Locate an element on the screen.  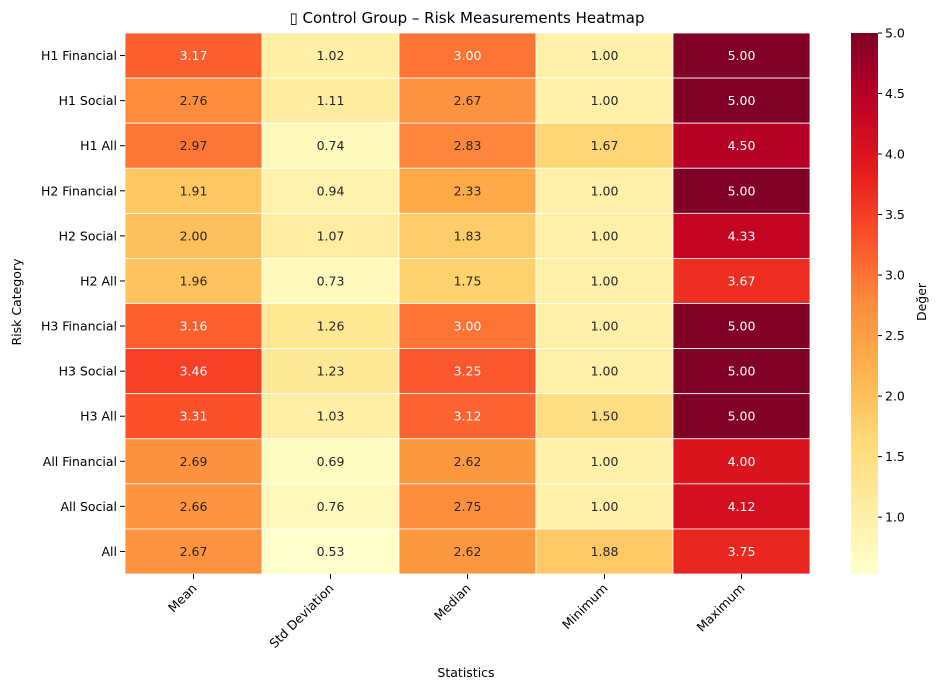
y-tick-label: H2 Financial is located at coordinates (79, 190).